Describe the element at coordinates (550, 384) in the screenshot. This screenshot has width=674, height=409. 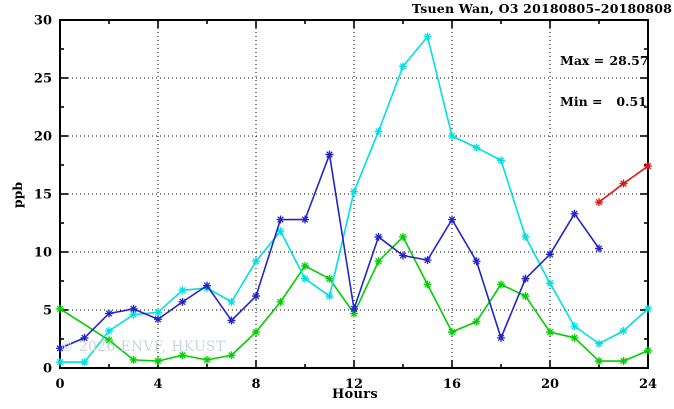
I see `x-tick-label: 20` at that location.